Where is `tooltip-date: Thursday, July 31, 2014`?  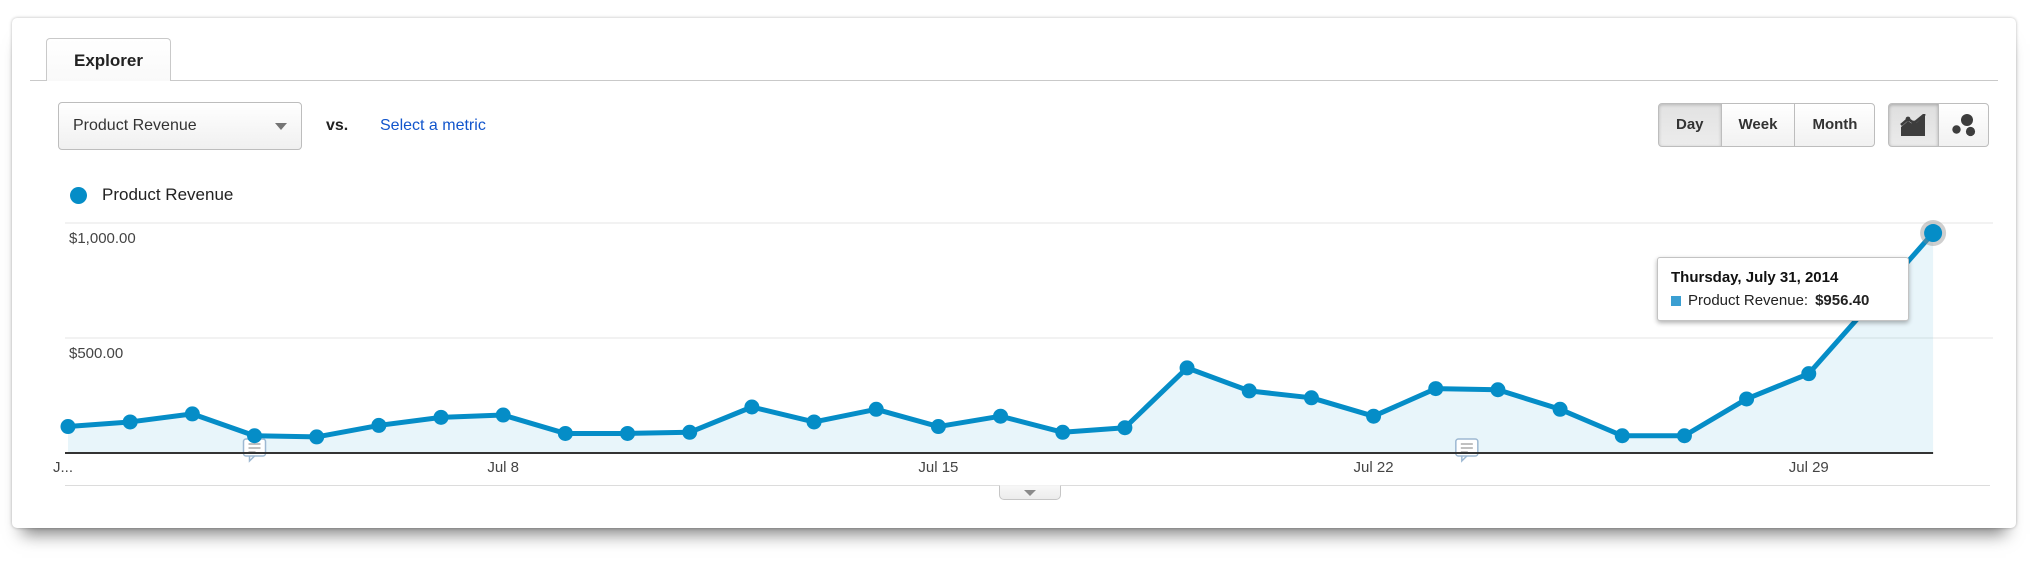
tooltip-date: Thursday, July 31, 2014 is located at coordinates (1755, 277).